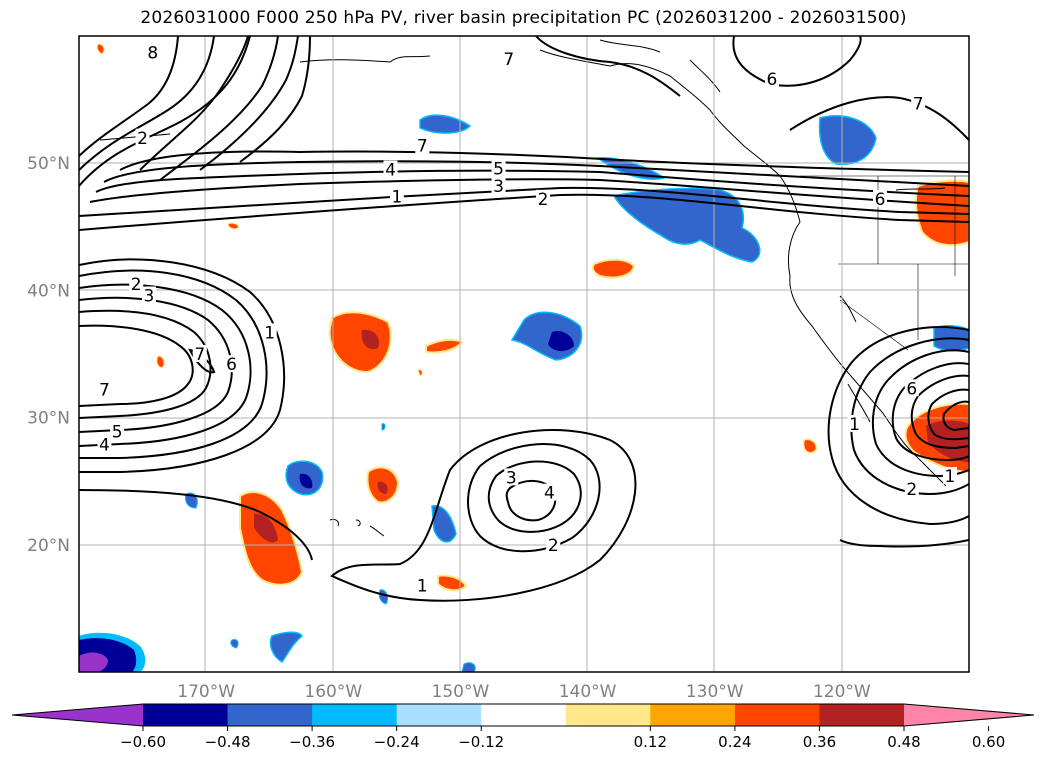  I want to click on colorbar-extend-low, so click(77, 715).